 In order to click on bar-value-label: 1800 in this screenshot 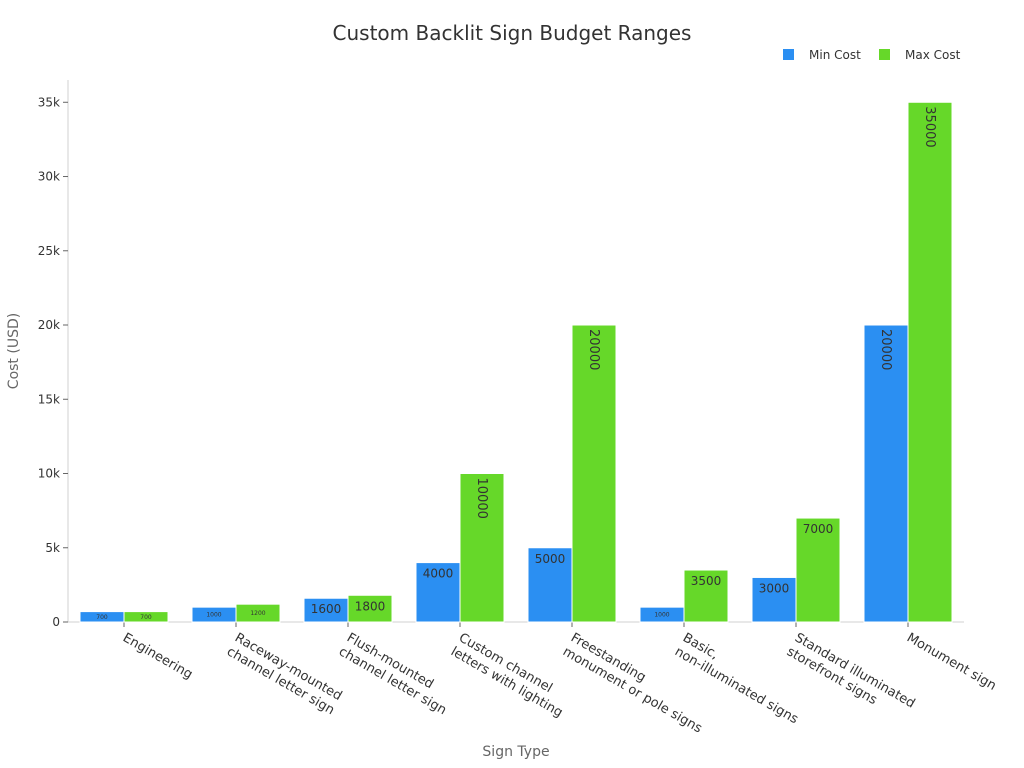, I will do `click(370, 606)`.